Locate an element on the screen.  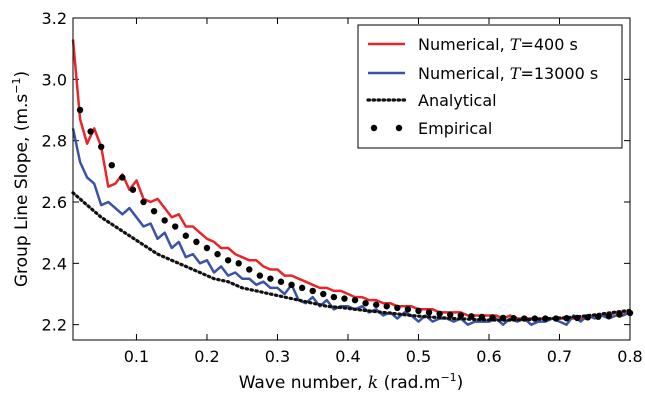
y-tick-label: 2.6 is located at coordinates (54, 202).